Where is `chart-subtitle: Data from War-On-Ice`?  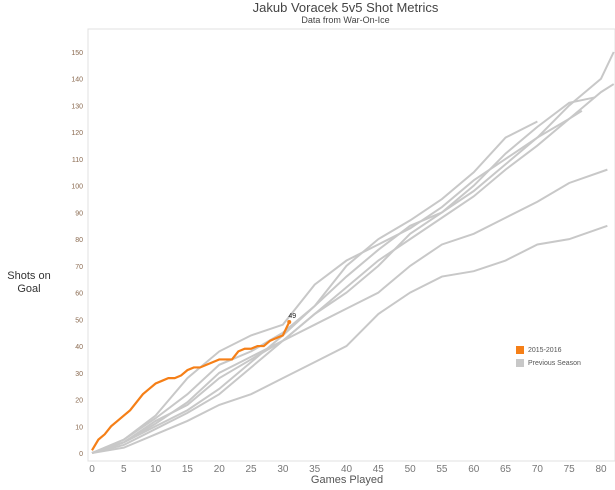
chart-subtitle: Data from War-On-Ice is located at coordinates (345, 20).